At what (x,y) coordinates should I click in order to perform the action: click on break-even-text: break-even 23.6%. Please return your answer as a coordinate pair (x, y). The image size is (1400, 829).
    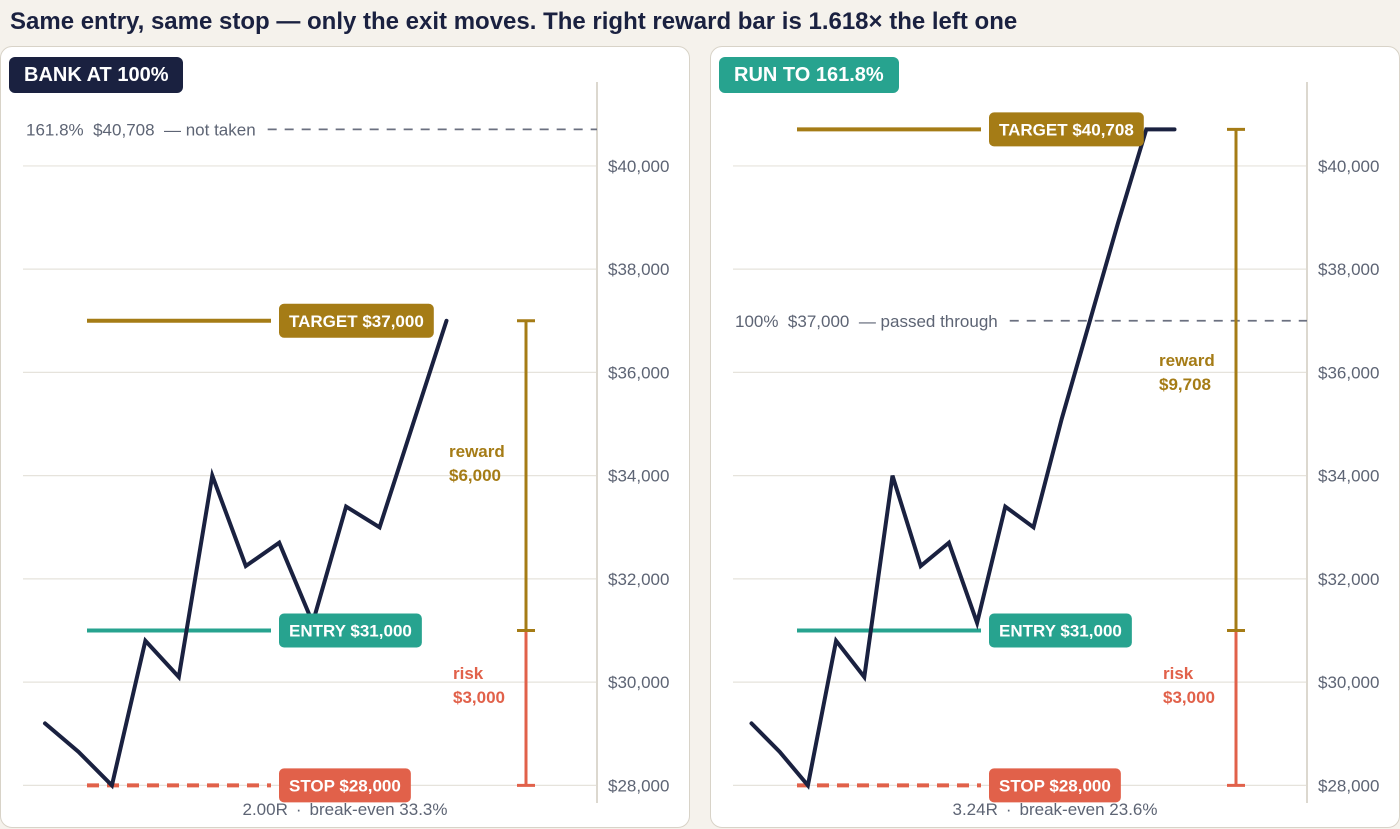
    Looking at the image, I should click on (1088, 809).